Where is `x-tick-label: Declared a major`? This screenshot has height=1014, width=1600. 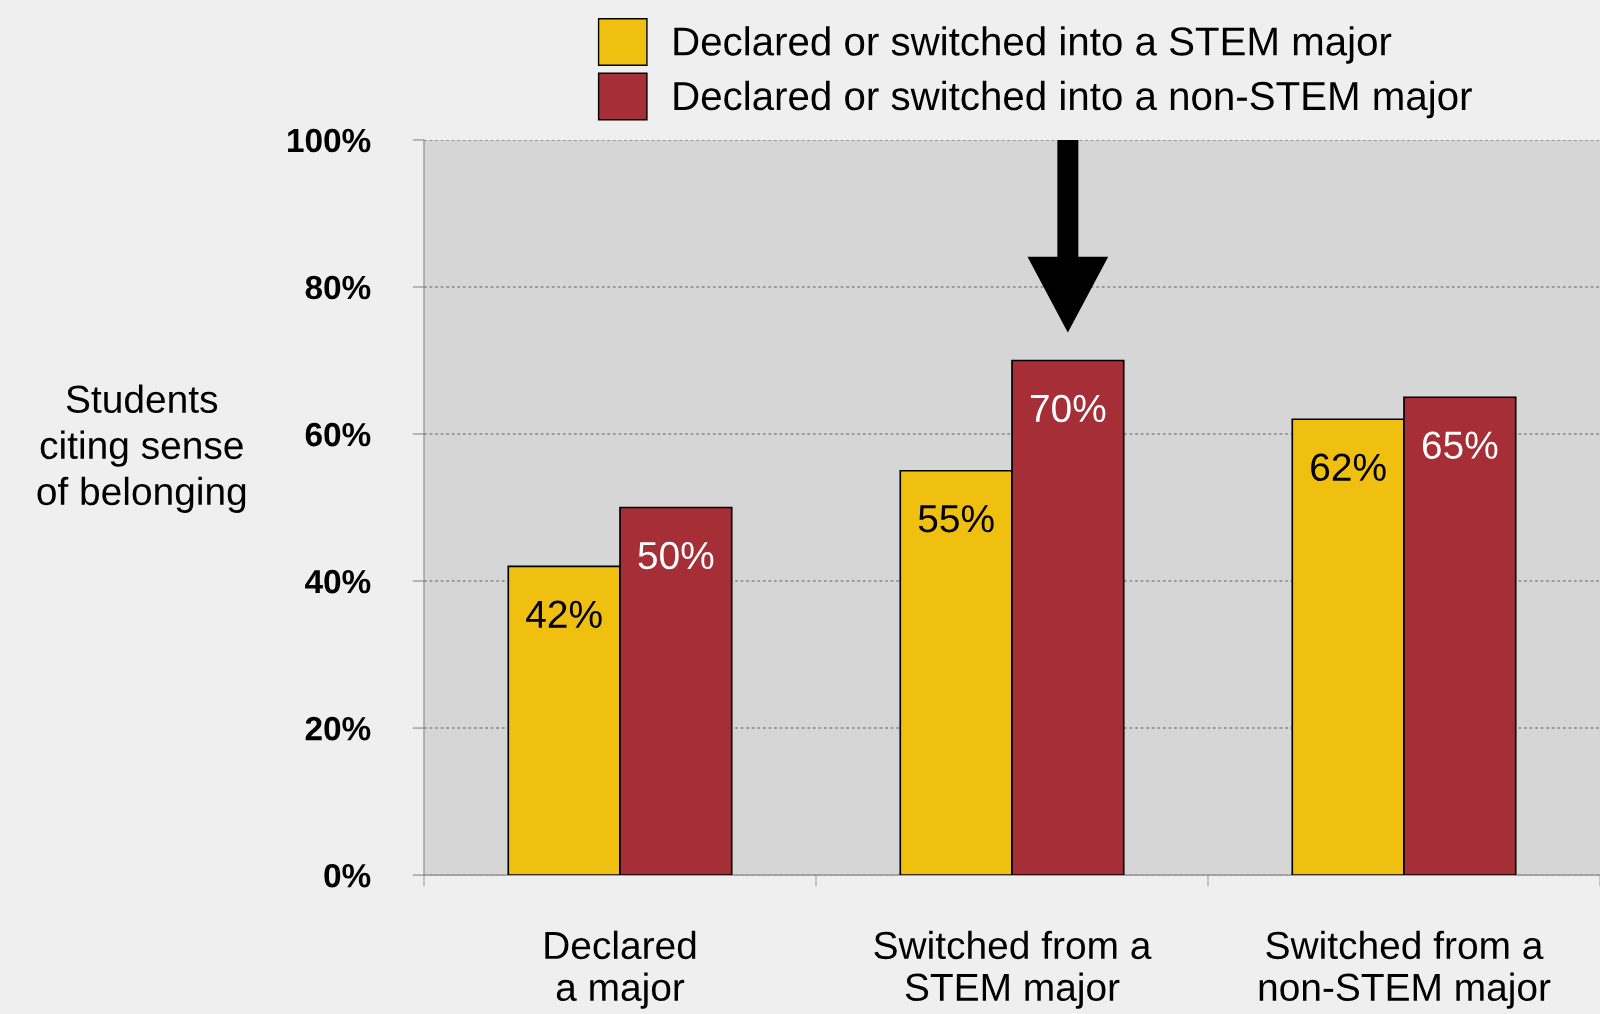 x-tick-label: Declared a major is located at coordinates (620, 969).